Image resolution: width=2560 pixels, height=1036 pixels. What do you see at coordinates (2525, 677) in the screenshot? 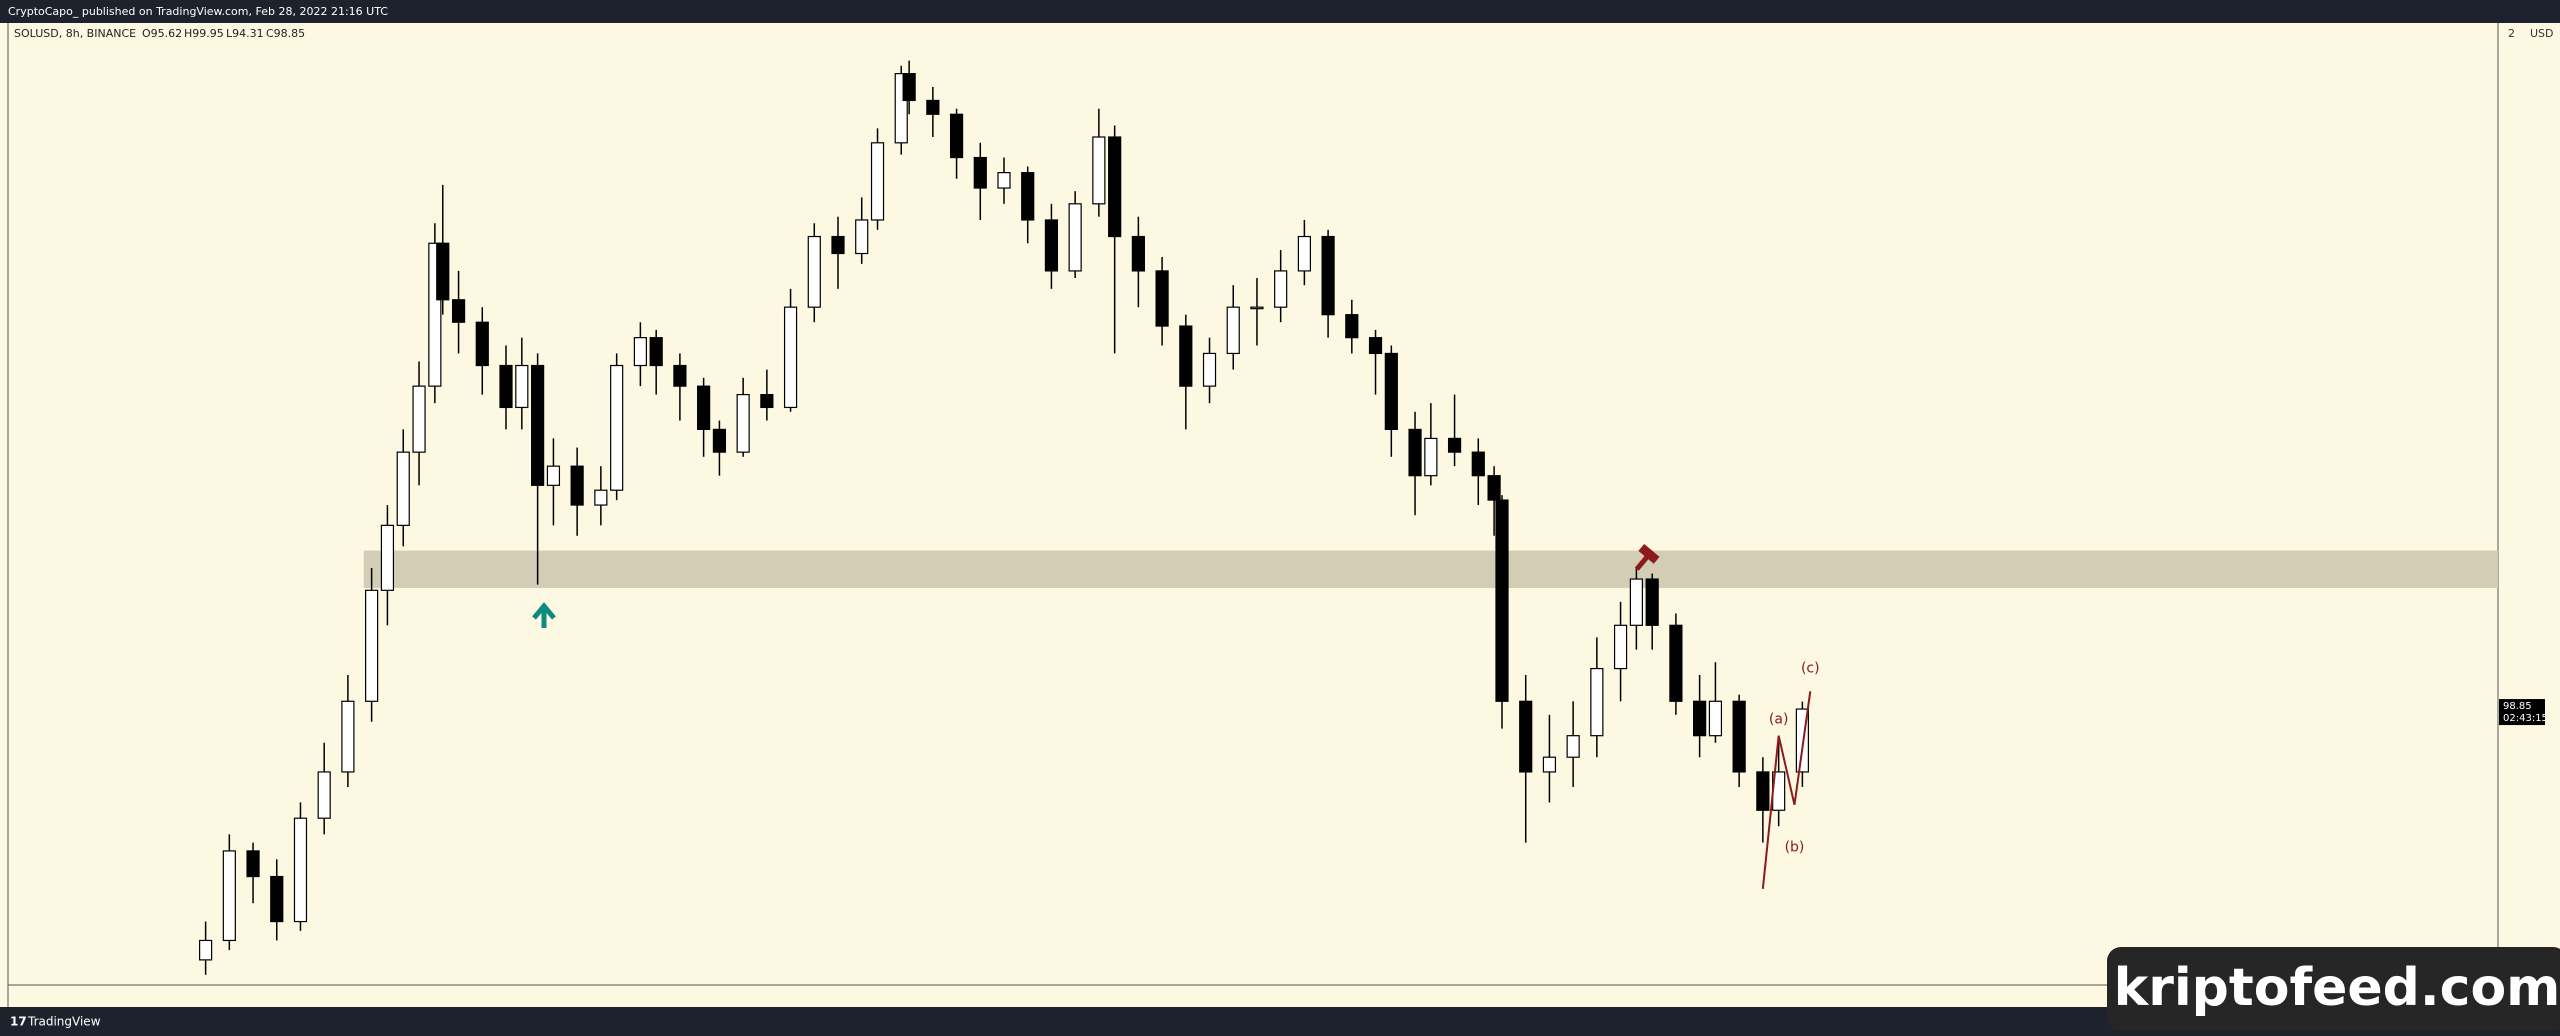
I see `y-tick-label: 103.50` at bounding box center [2525, 677].